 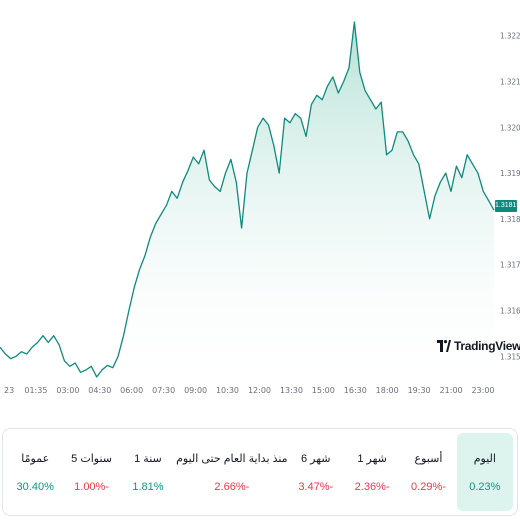 I want to click on tradingview-logo-icon, so click(x=444, y=346).